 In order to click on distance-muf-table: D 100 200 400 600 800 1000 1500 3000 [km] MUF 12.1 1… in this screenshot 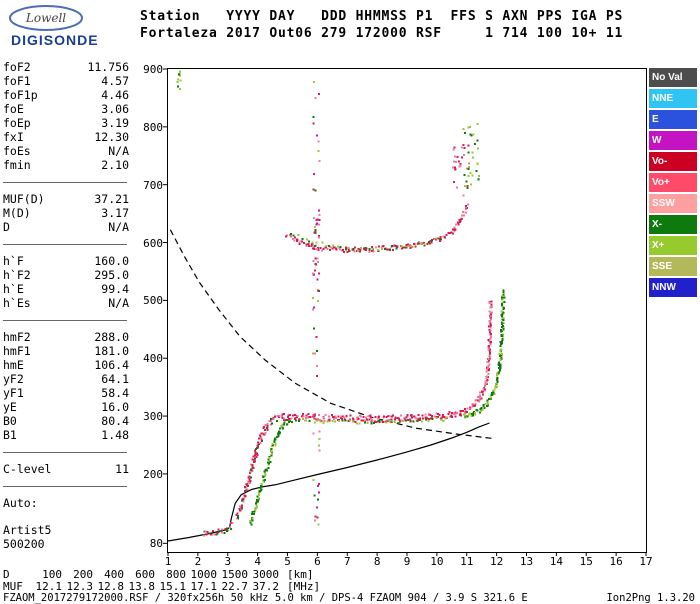, I will do `click(161, 581)`.